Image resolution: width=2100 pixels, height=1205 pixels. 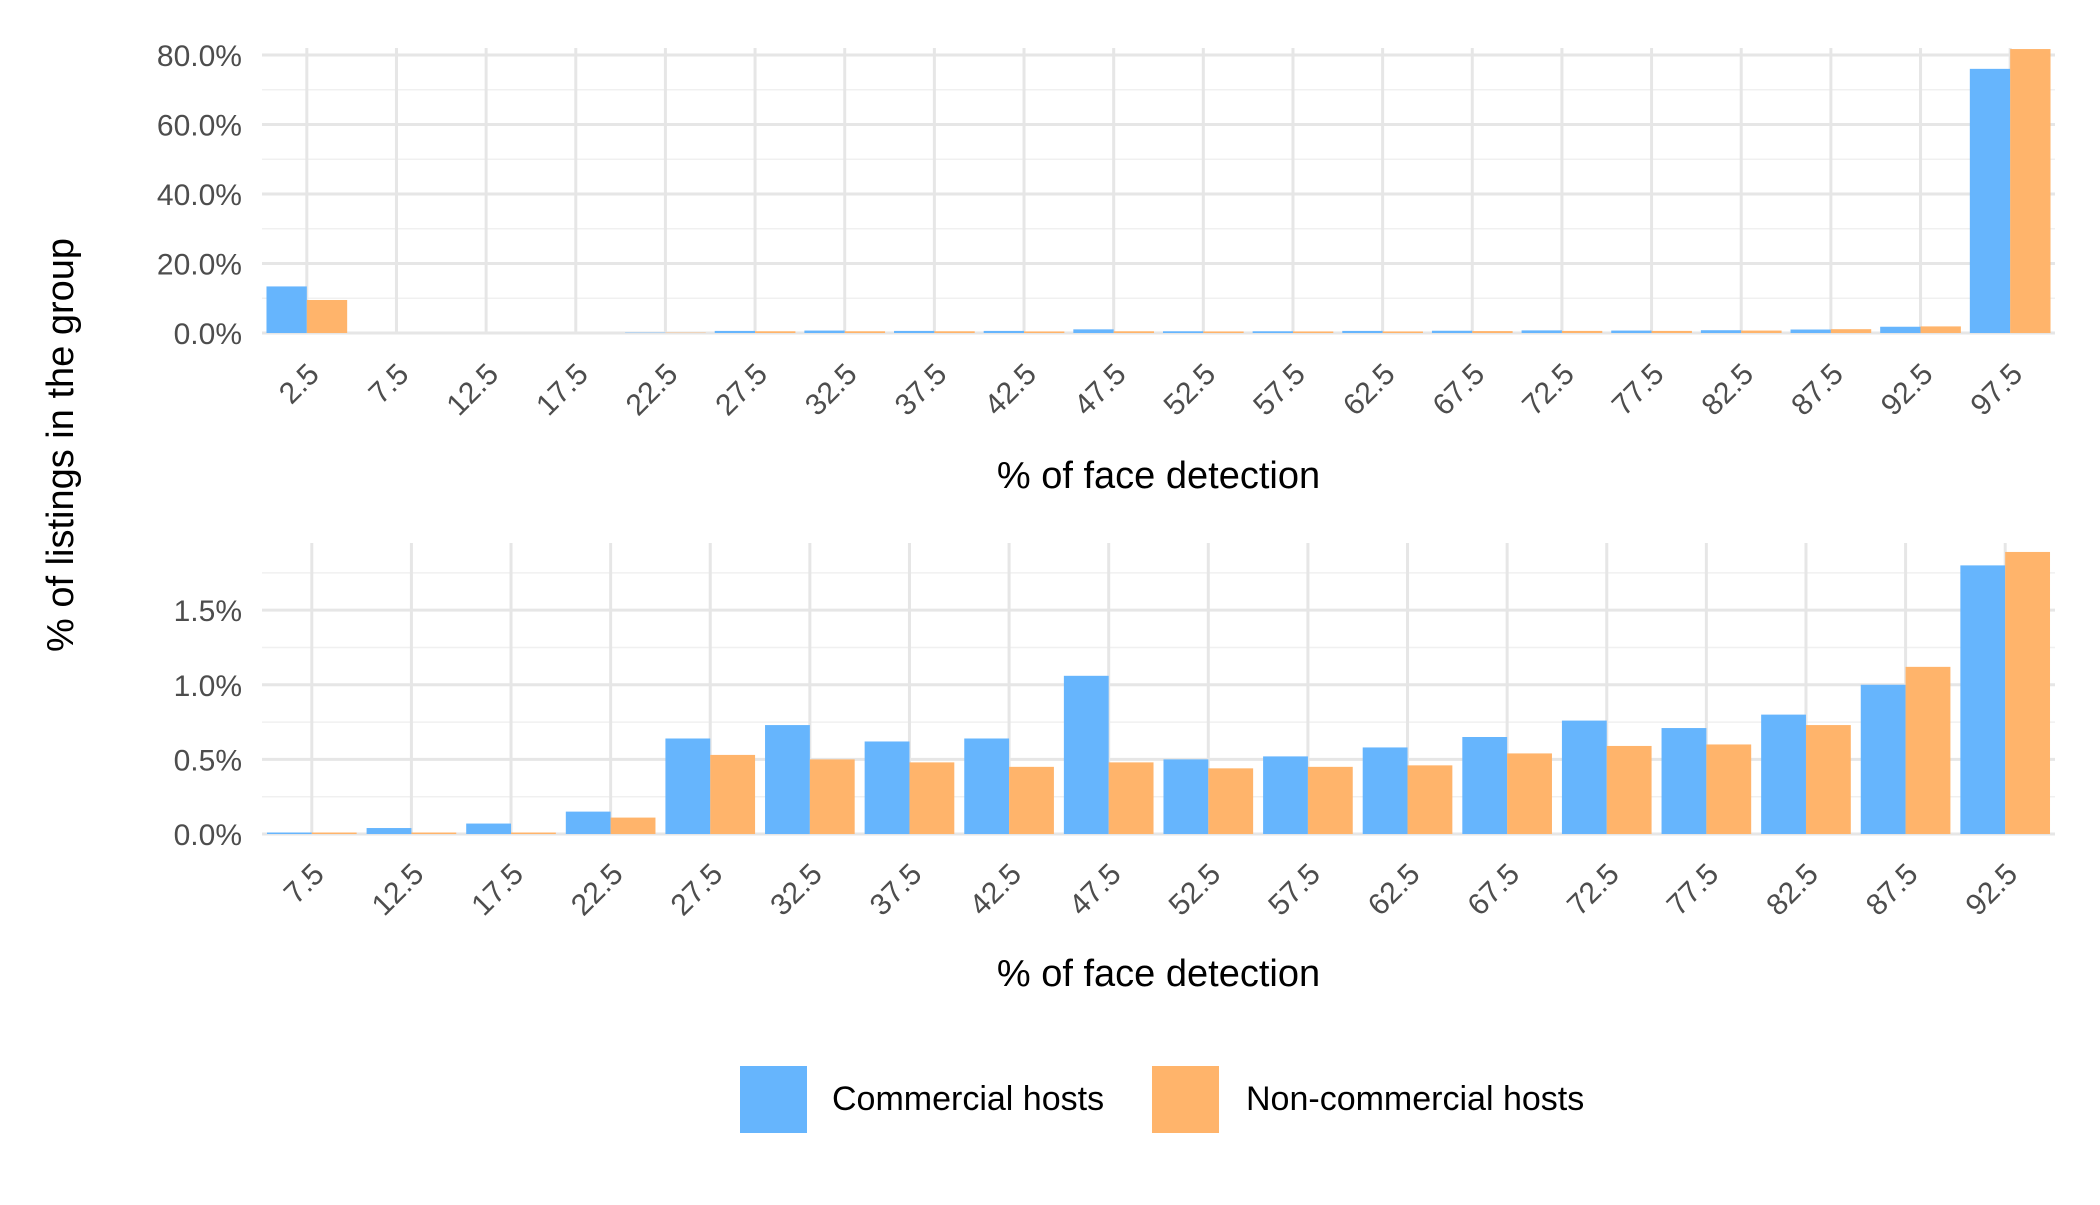 What do you see at coordinates (208, 760) in the screenshot?
I see `y-tick-label: 0.5%` at bounding box center [208, 760].